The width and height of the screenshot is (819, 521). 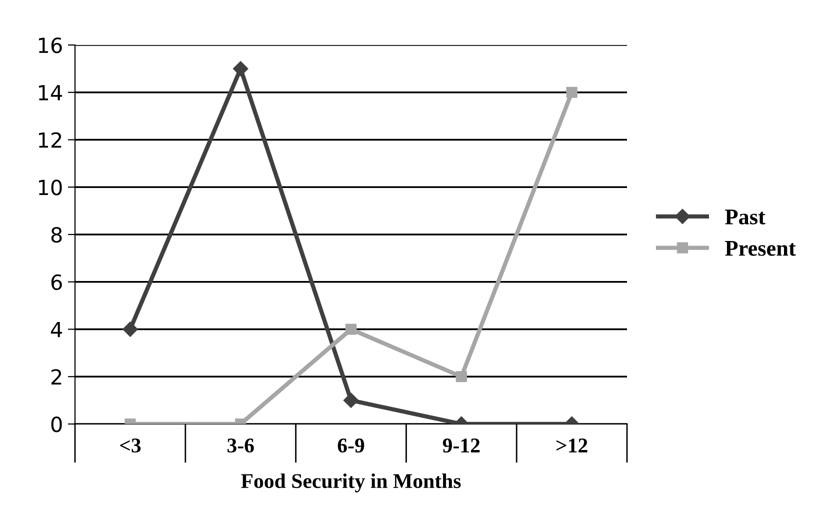 What do you see at coordinates (572, 445) in the screenshot?
I see `x-tick-label: >12` at bounding box center [572, 445].